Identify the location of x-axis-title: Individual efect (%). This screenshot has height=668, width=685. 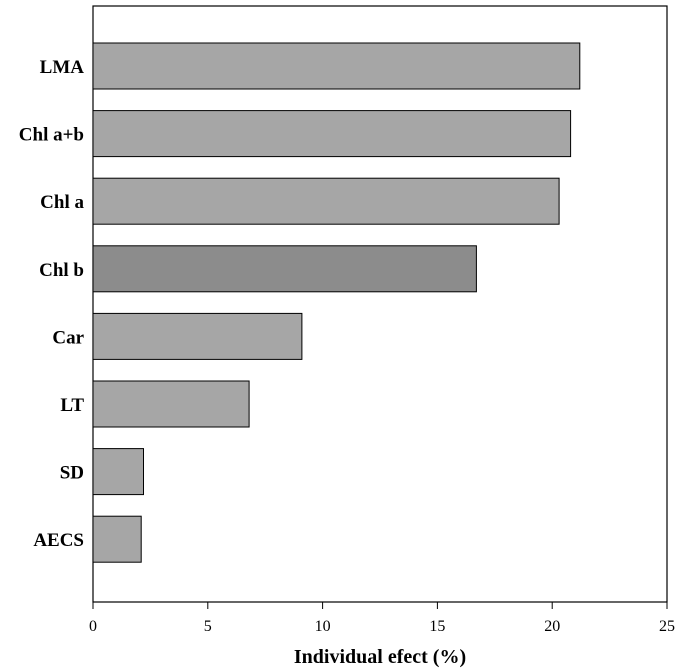
(380, 657).